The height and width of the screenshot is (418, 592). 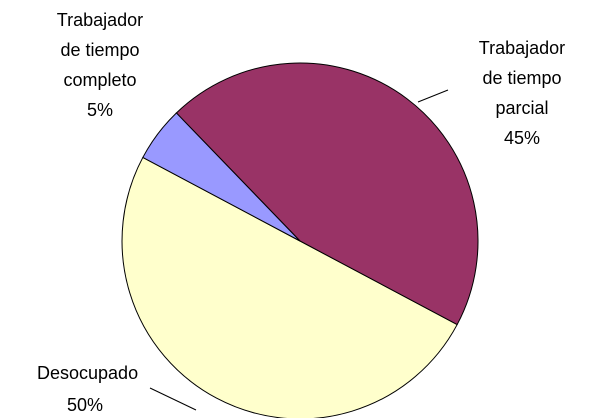 I want to click on slice-label: Trabajador de tiempo completo, so click(x=100, y=50).